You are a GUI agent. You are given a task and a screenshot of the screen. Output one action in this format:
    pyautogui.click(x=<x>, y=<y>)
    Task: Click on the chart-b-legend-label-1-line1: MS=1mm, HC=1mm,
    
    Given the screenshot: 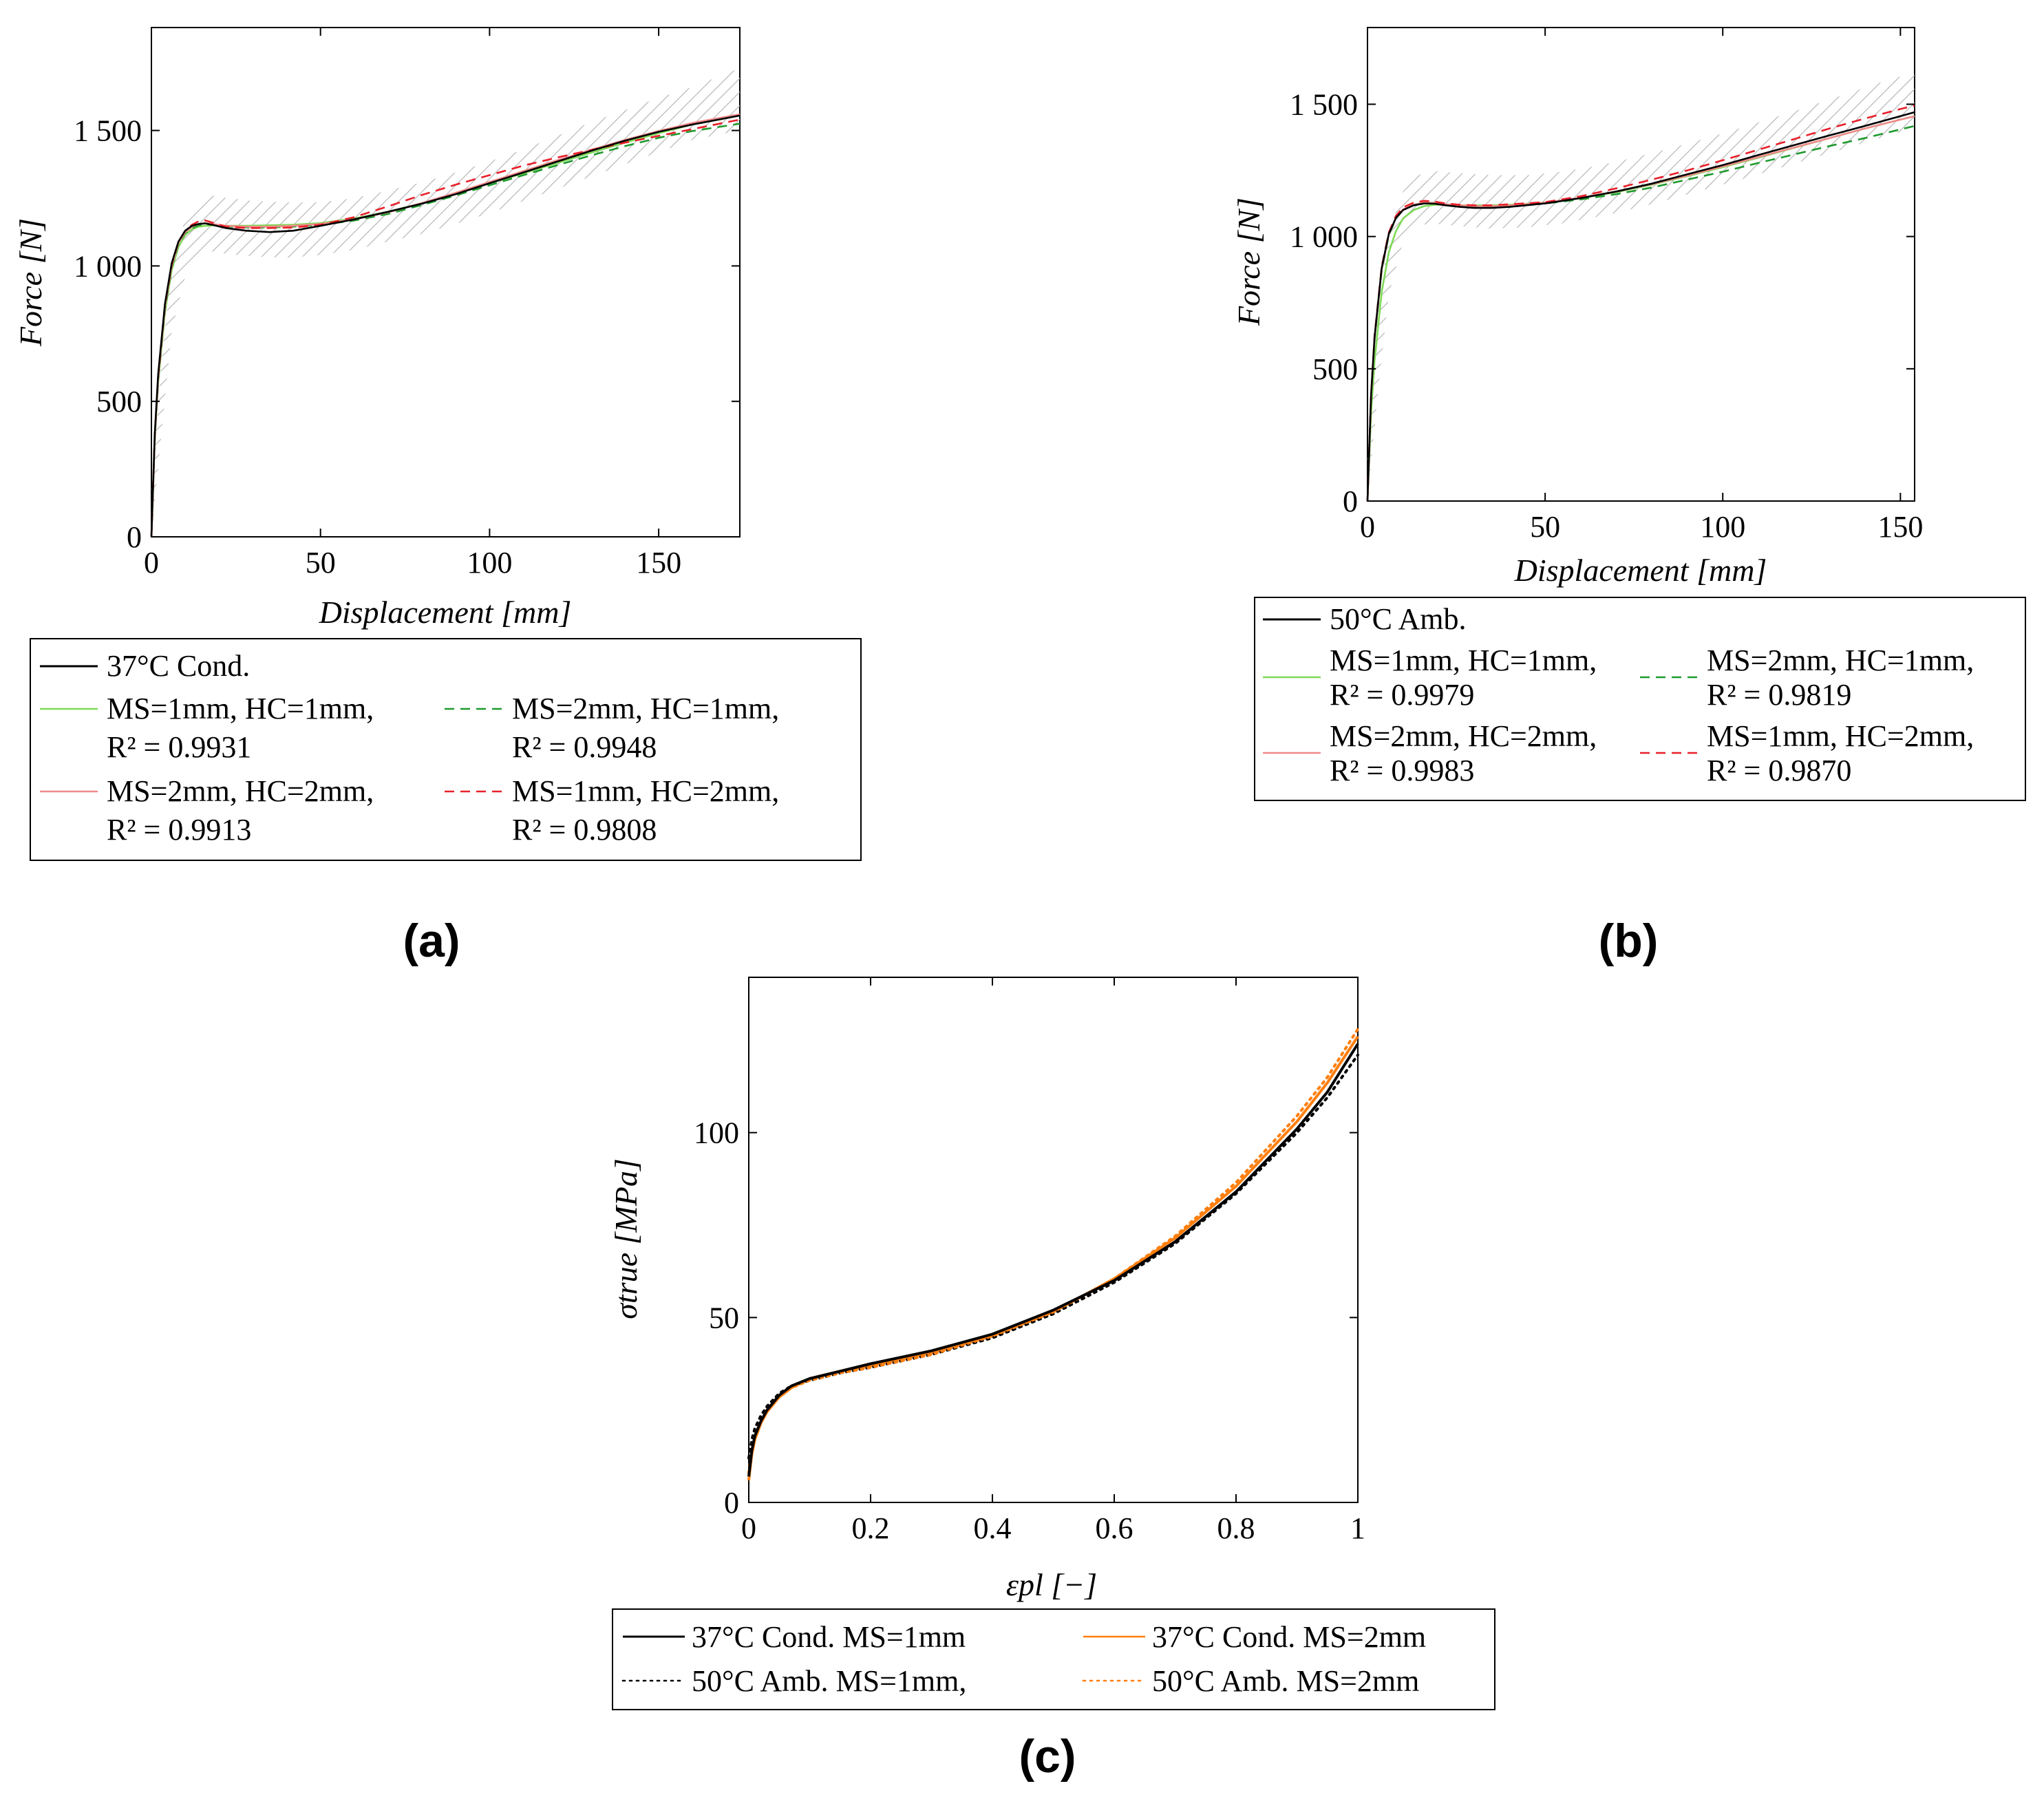 What is the action you would take?
    pyautogui.click(x=1463, y=660)
    